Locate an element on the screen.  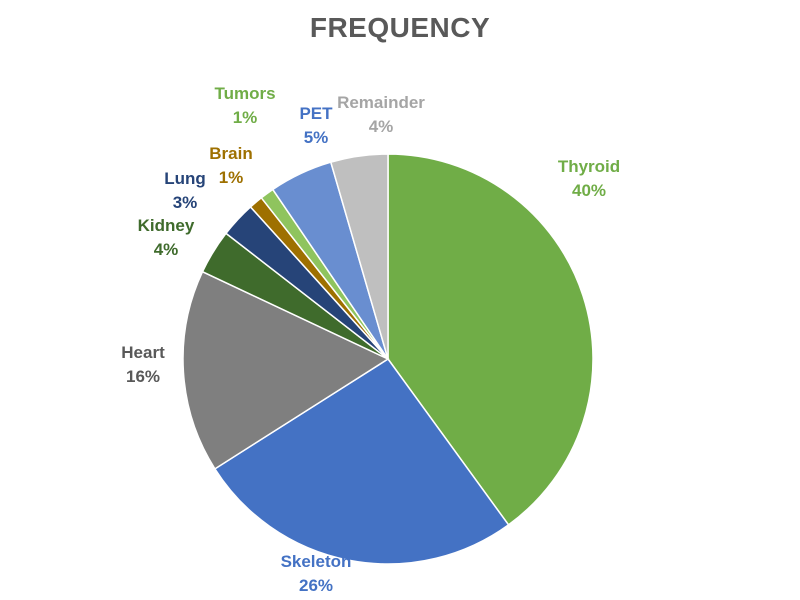
slice-name-label-kidney: Kidney is located at coordinates (166, 225).